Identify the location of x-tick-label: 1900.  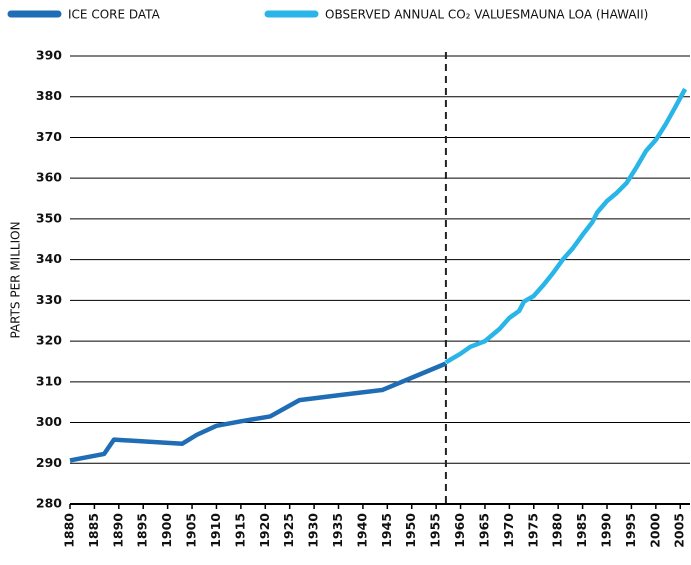
(166, 530).